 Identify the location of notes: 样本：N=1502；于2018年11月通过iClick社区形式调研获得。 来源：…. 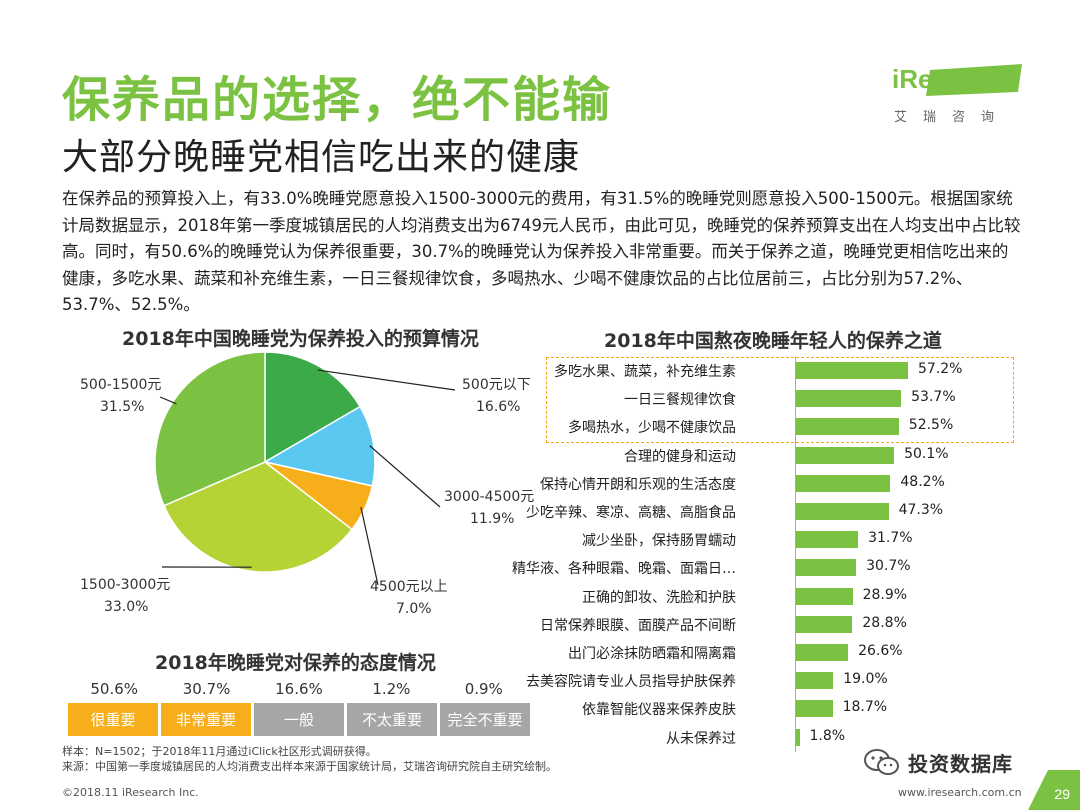
(309, 759).